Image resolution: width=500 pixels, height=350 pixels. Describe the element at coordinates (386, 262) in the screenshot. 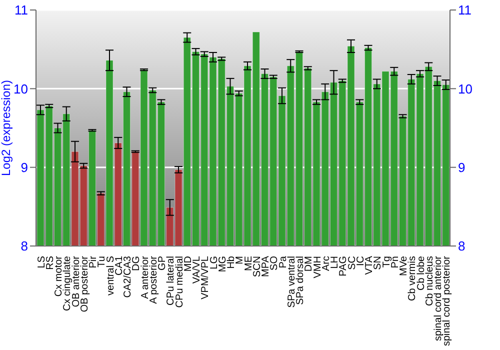

I see `x-tick-label: Tg` at that location.